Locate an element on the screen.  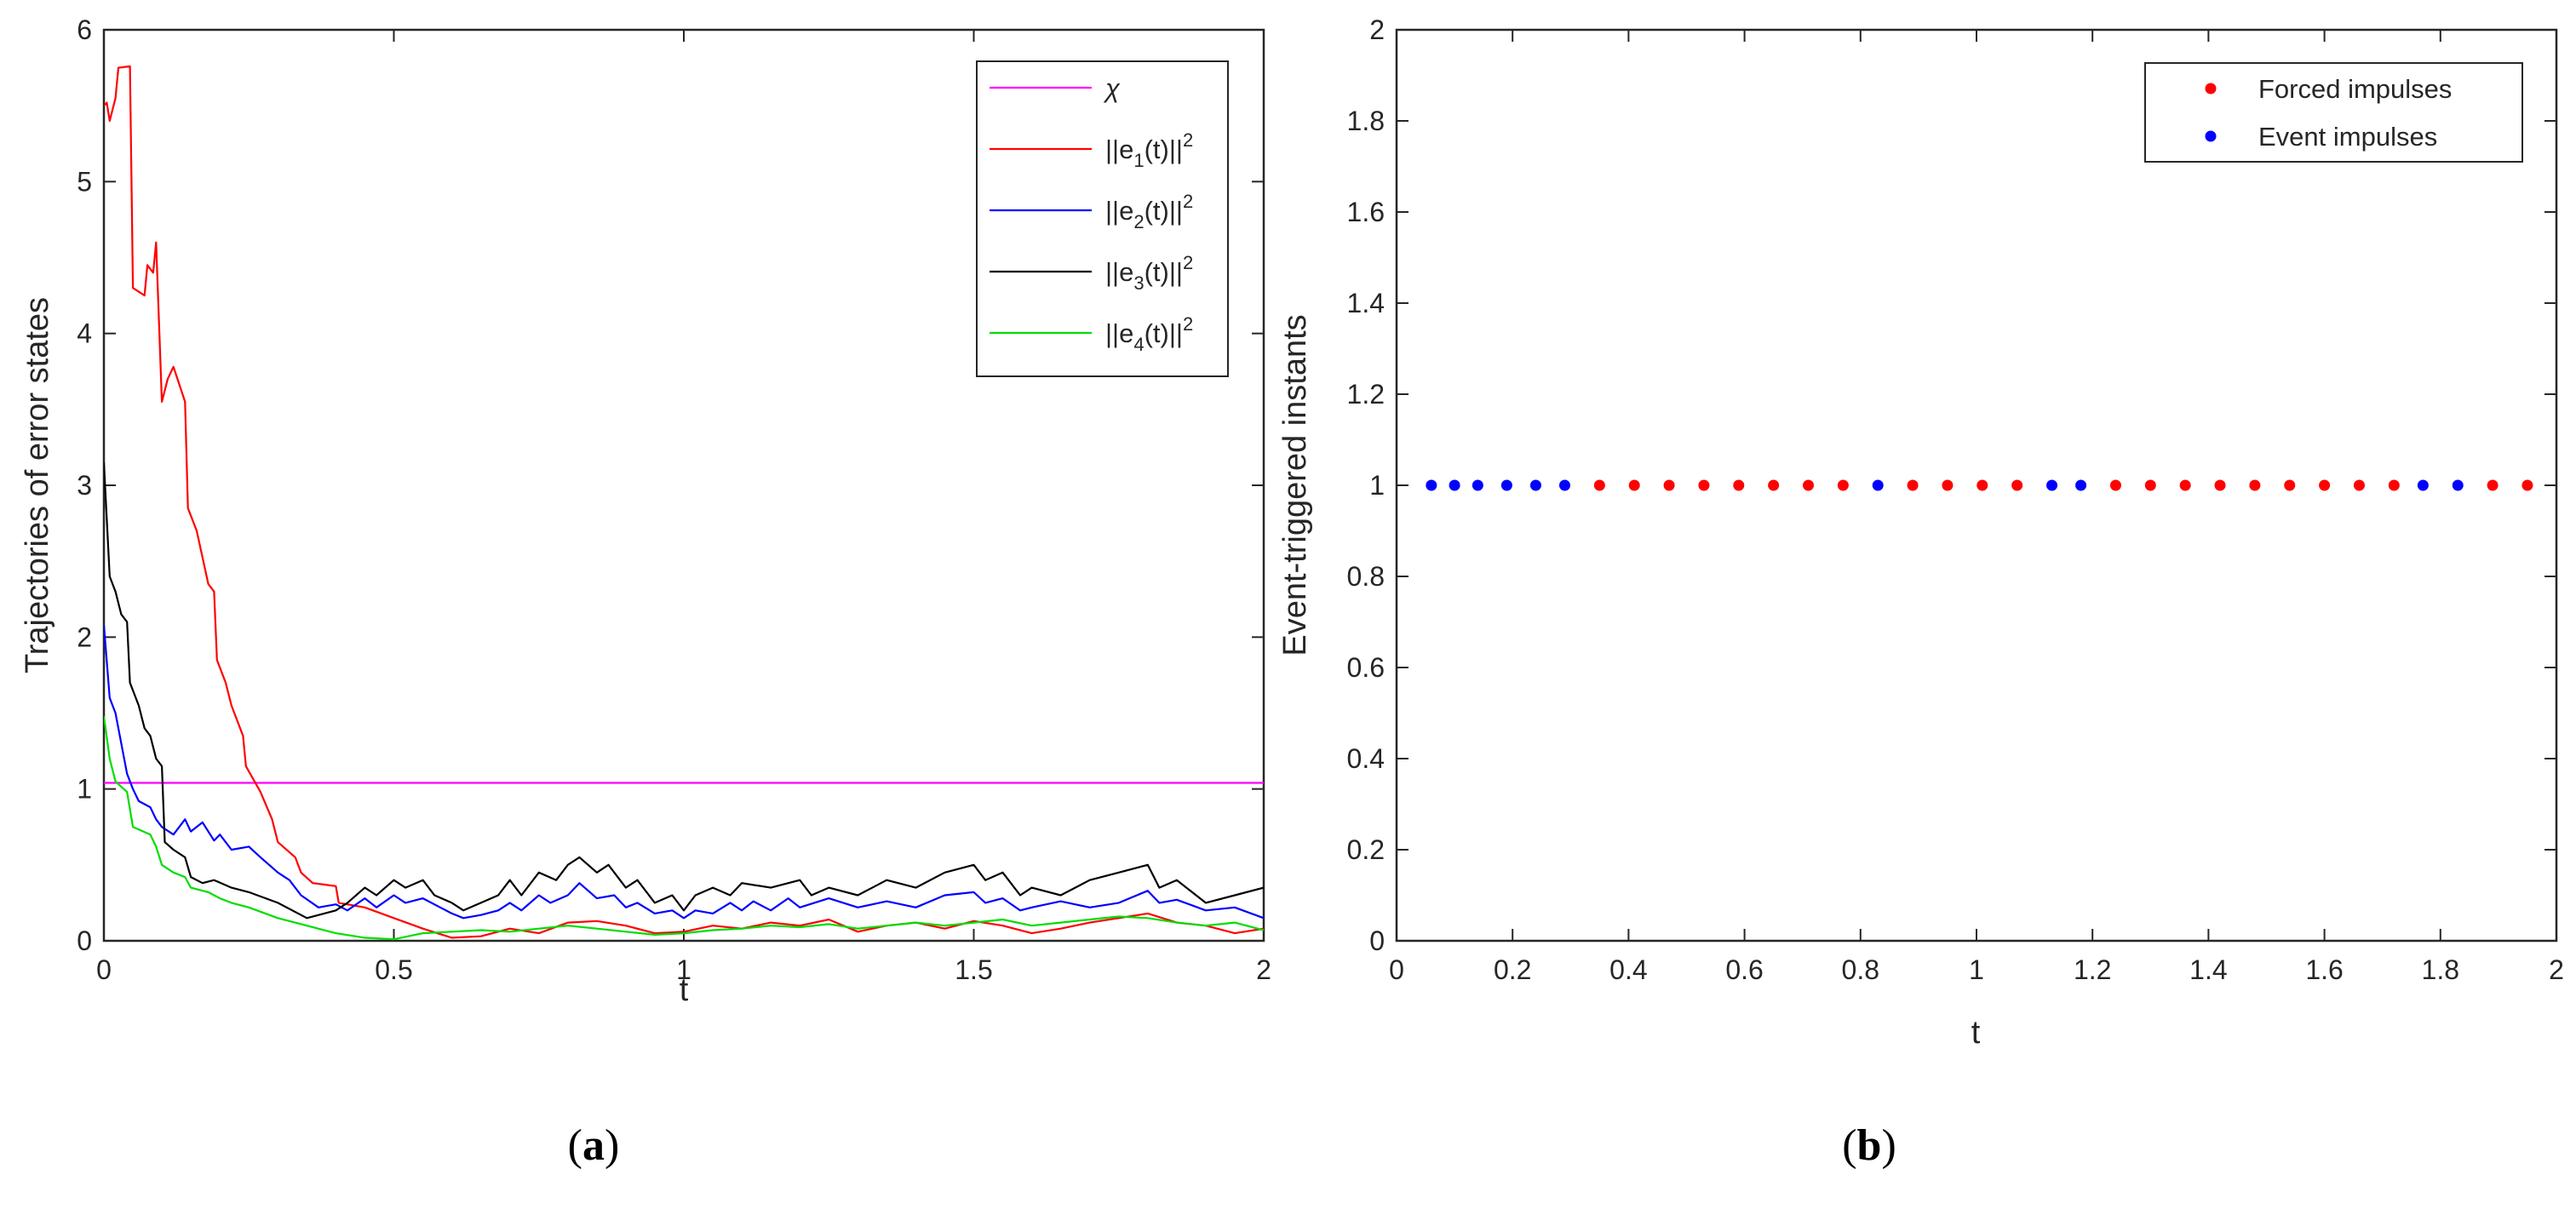
panel-b-series-group is located at coordinates (1979, 485).